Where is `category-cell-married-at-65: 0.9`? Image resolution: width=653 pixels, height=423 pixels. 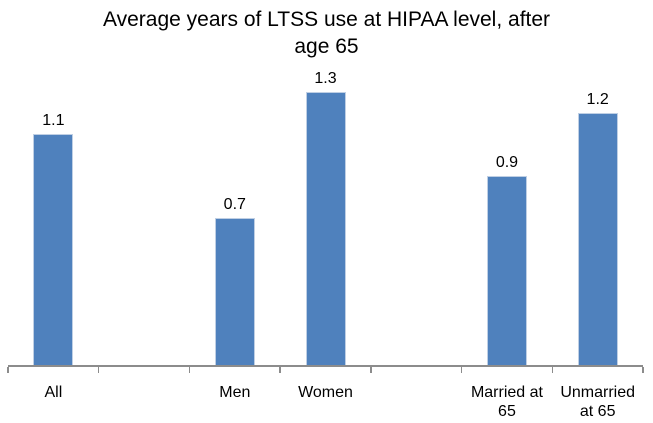
category-cell-married-at-65: 0.9 is located at coordinates (507, 213).